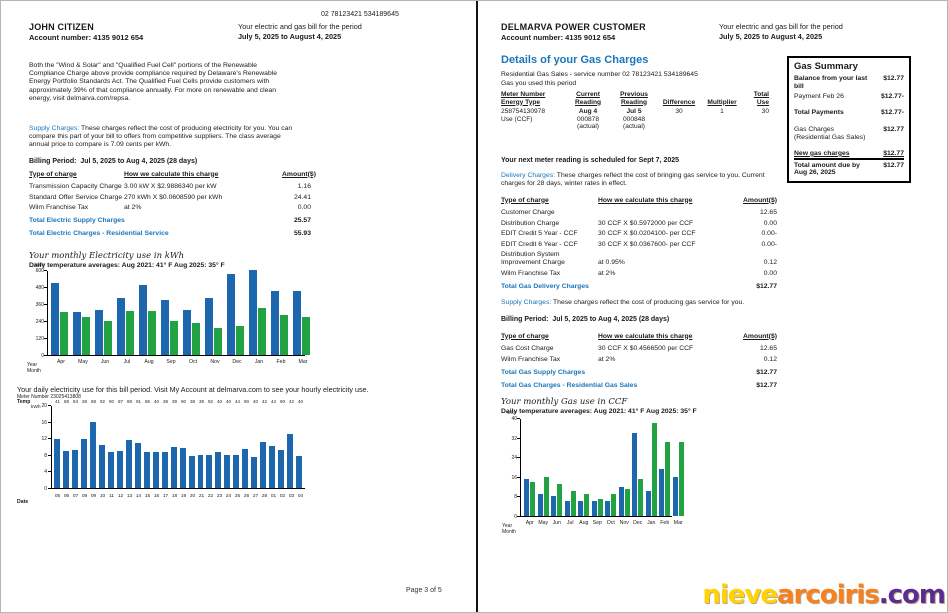 The height and width of the screenshot is (613, 948). I want to click on customer-name-right: DELMARVA POWER CUSTOMER, so click(573, 27).